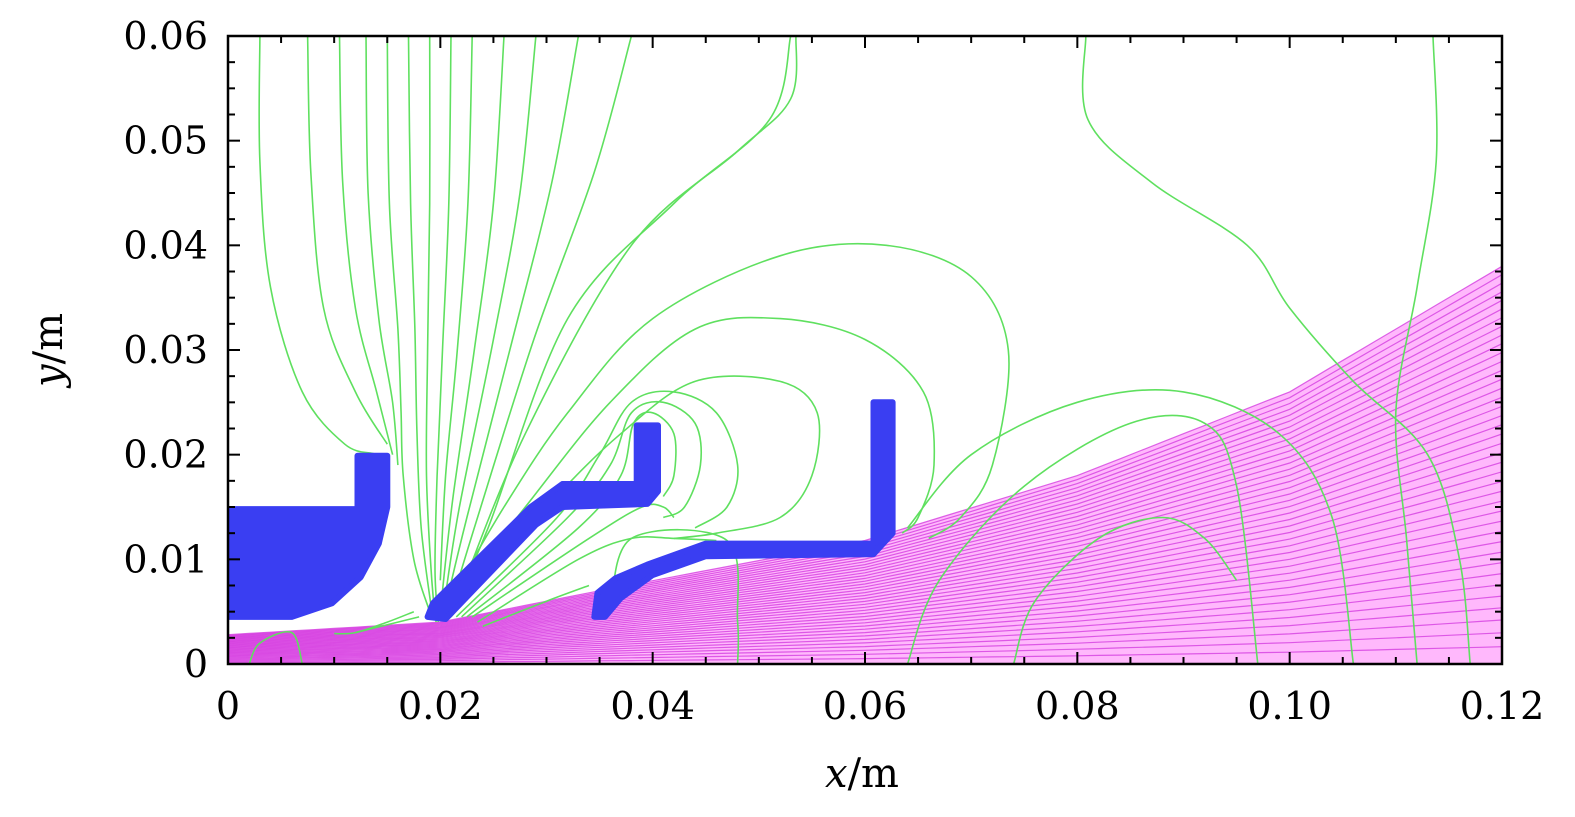 The image size is (1575, 817). Describe the element at coordinates (836, 774) in the screenshot. I see `x-axis-variable: x` at that location.